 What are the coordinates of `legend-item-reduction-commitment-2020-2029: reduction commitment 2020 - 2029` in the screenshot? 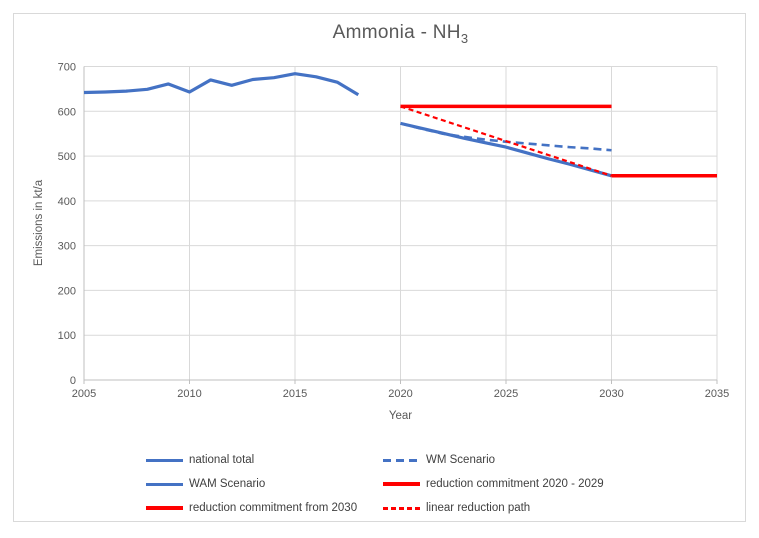 It's located at (493, 484).